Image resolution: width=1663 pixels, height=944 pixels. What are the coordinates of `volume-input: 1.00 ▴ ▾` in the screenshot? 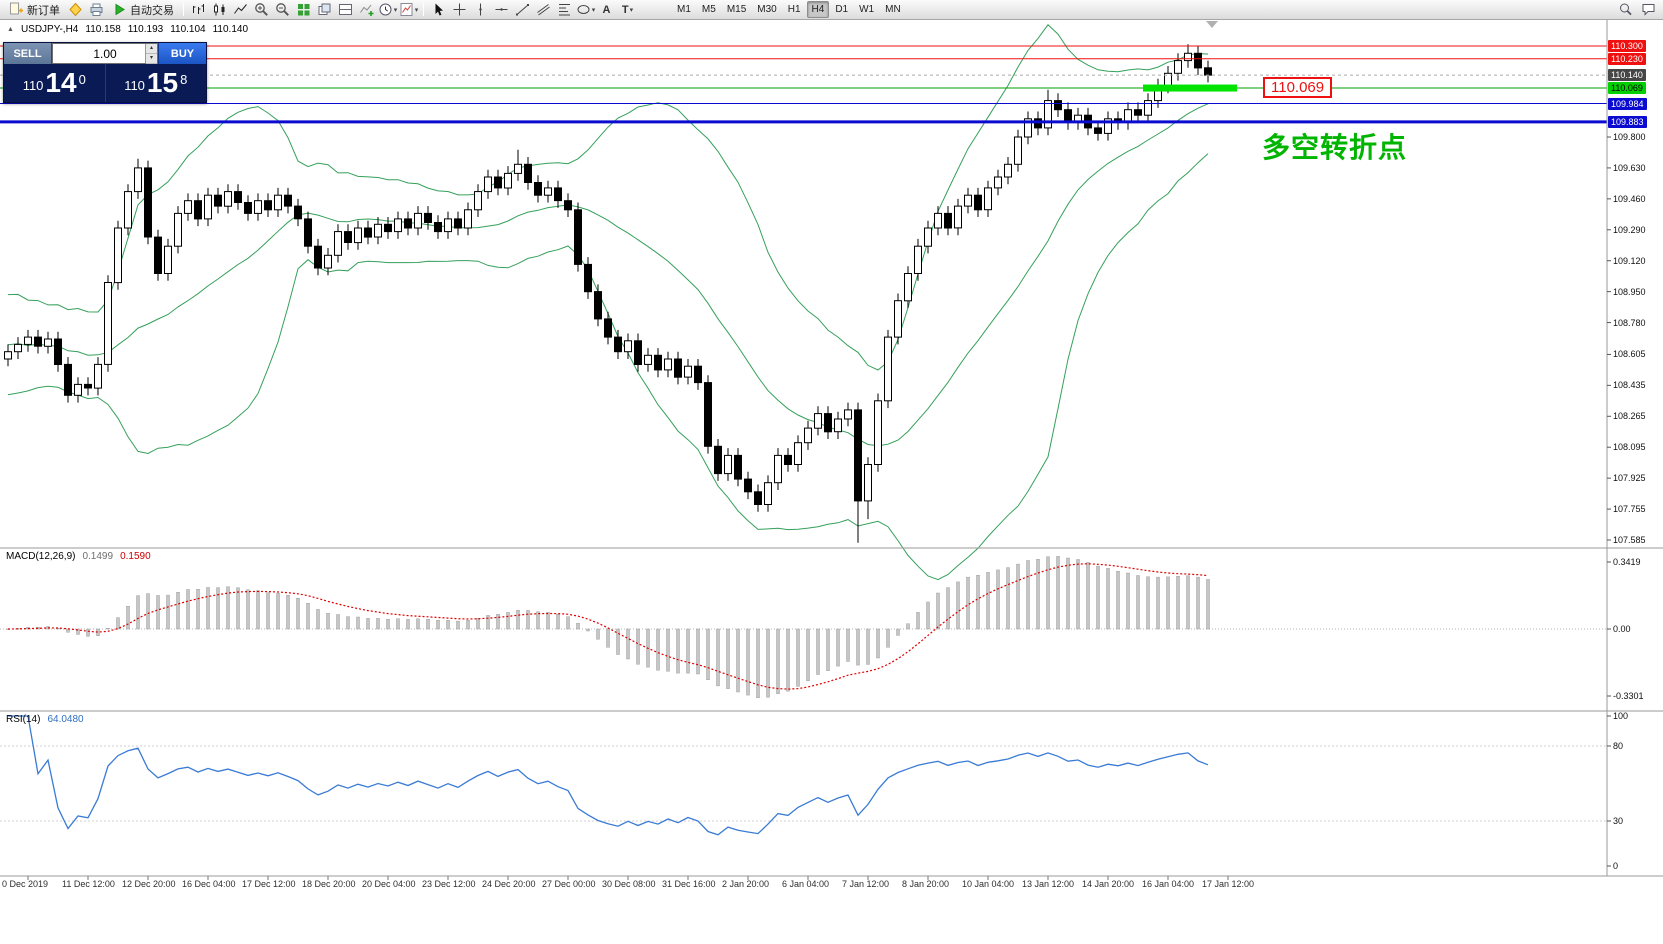 It's located at (105, 53).